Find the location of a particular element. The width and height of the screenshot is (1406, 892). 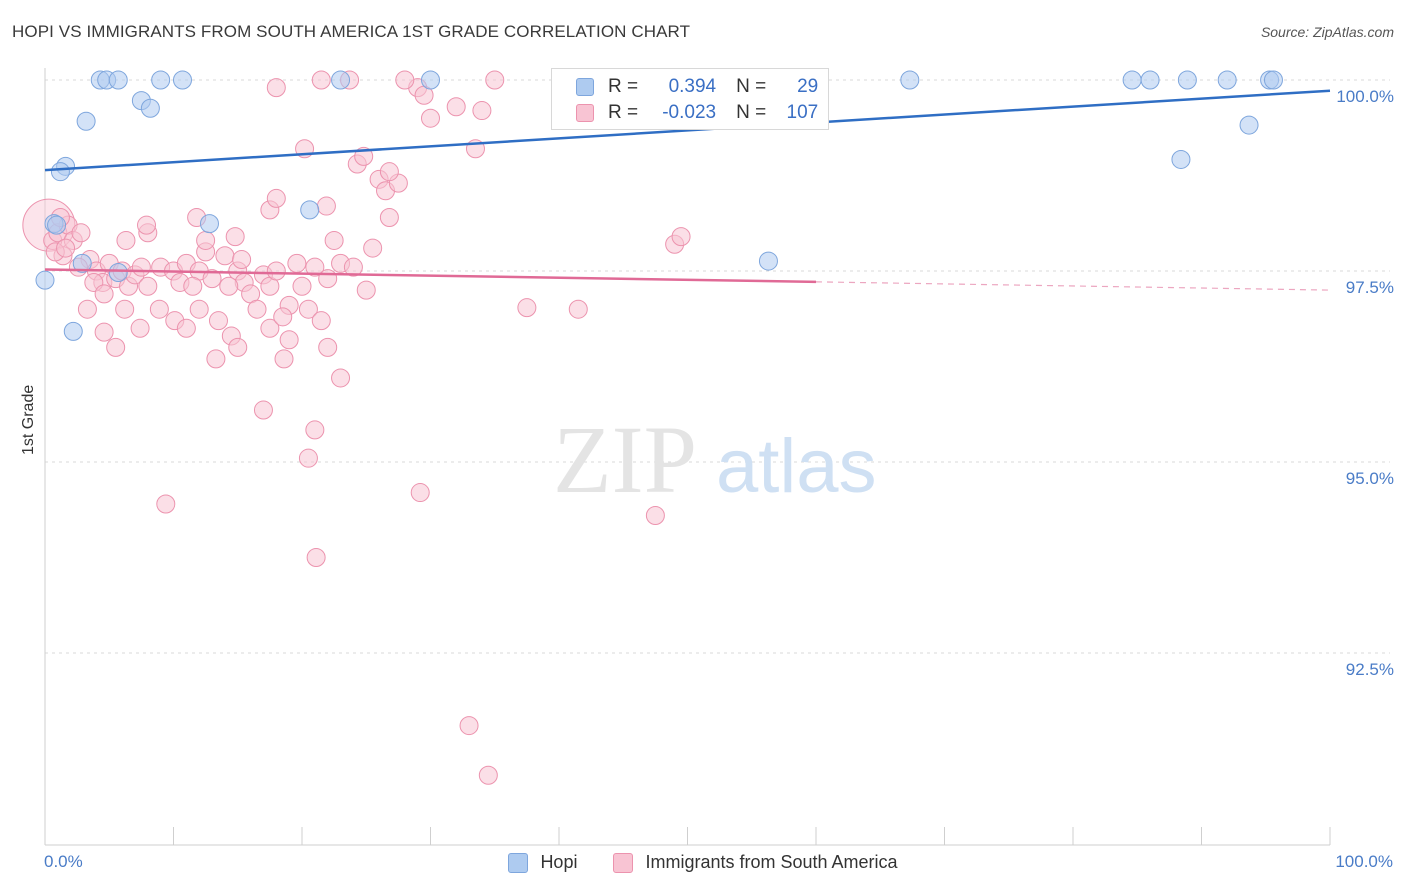

legend-r-value-hopi: 0.394 is located at coordinates (692, 86).